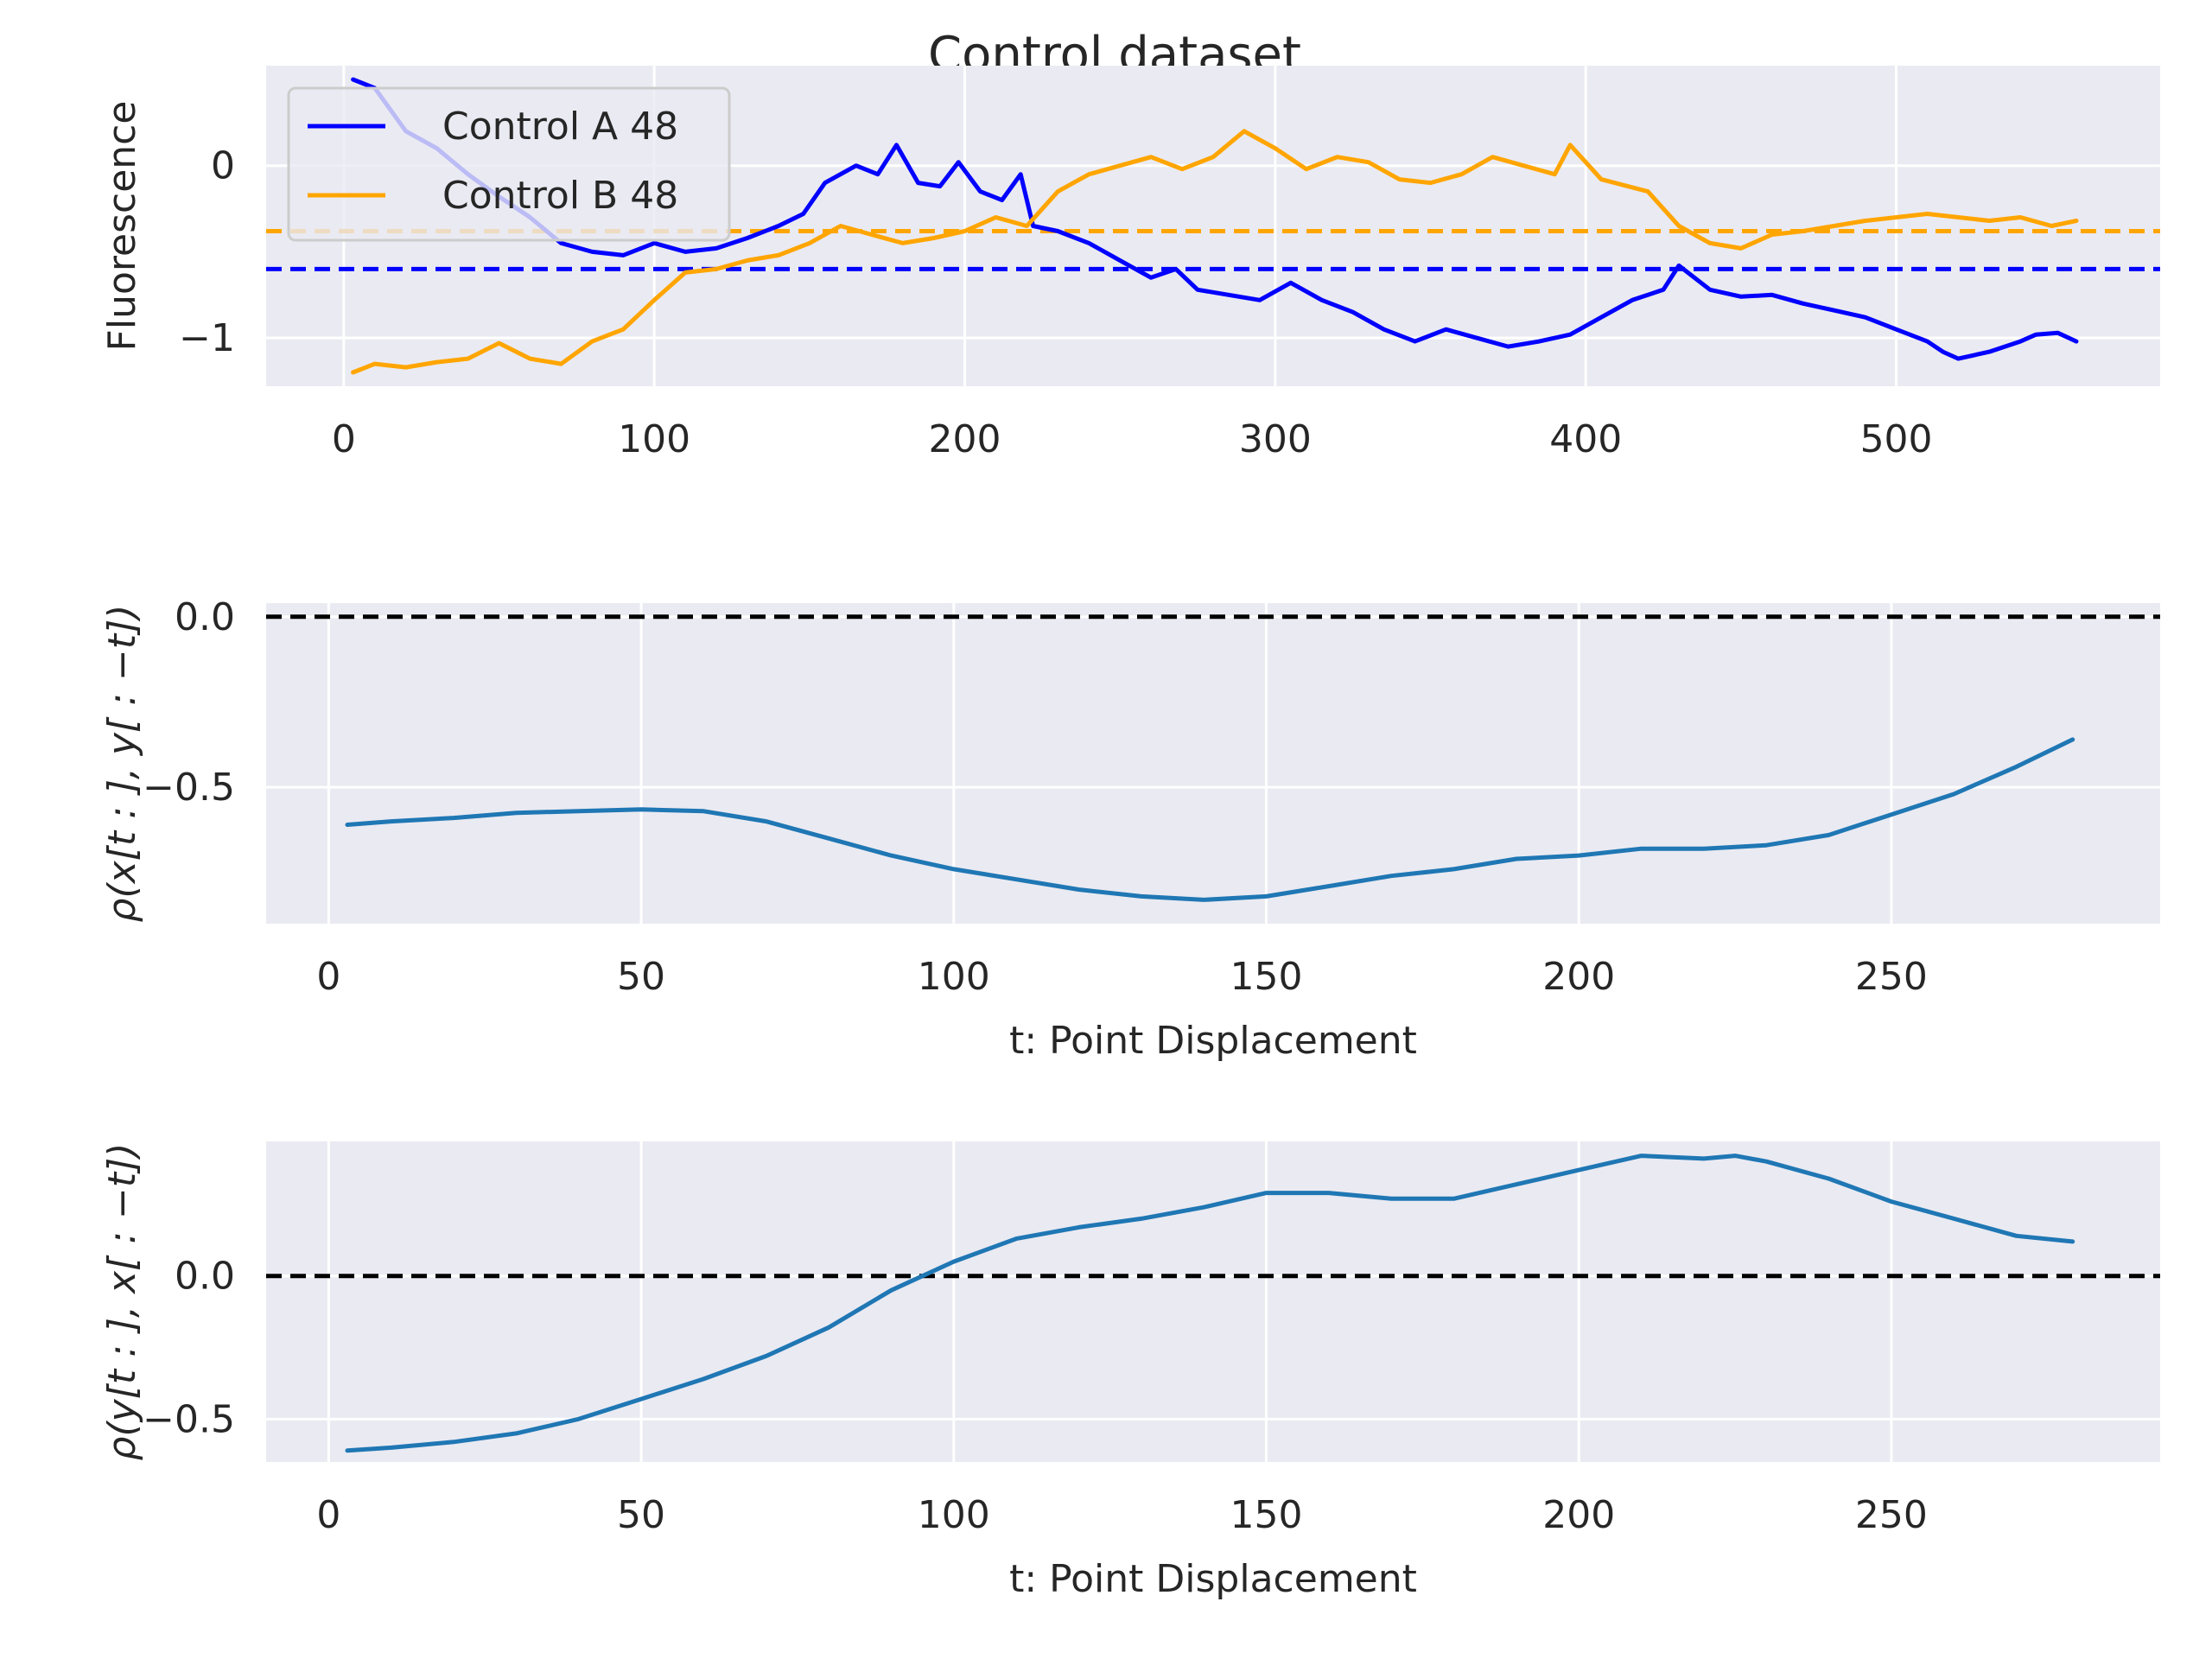  Describe the element at coordinates (207, 338) in the screenshot. I see `y-tick-label: −1` at that location.